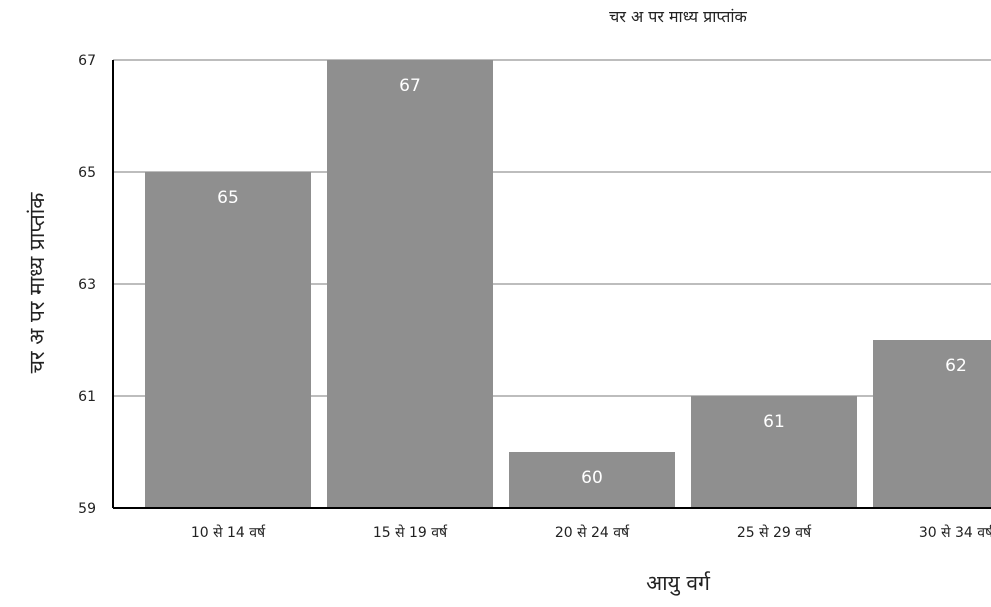 The image size is (991, 607). I want to click on x-tick-label: 20 से 24 वर्ष, so click(592, 532).